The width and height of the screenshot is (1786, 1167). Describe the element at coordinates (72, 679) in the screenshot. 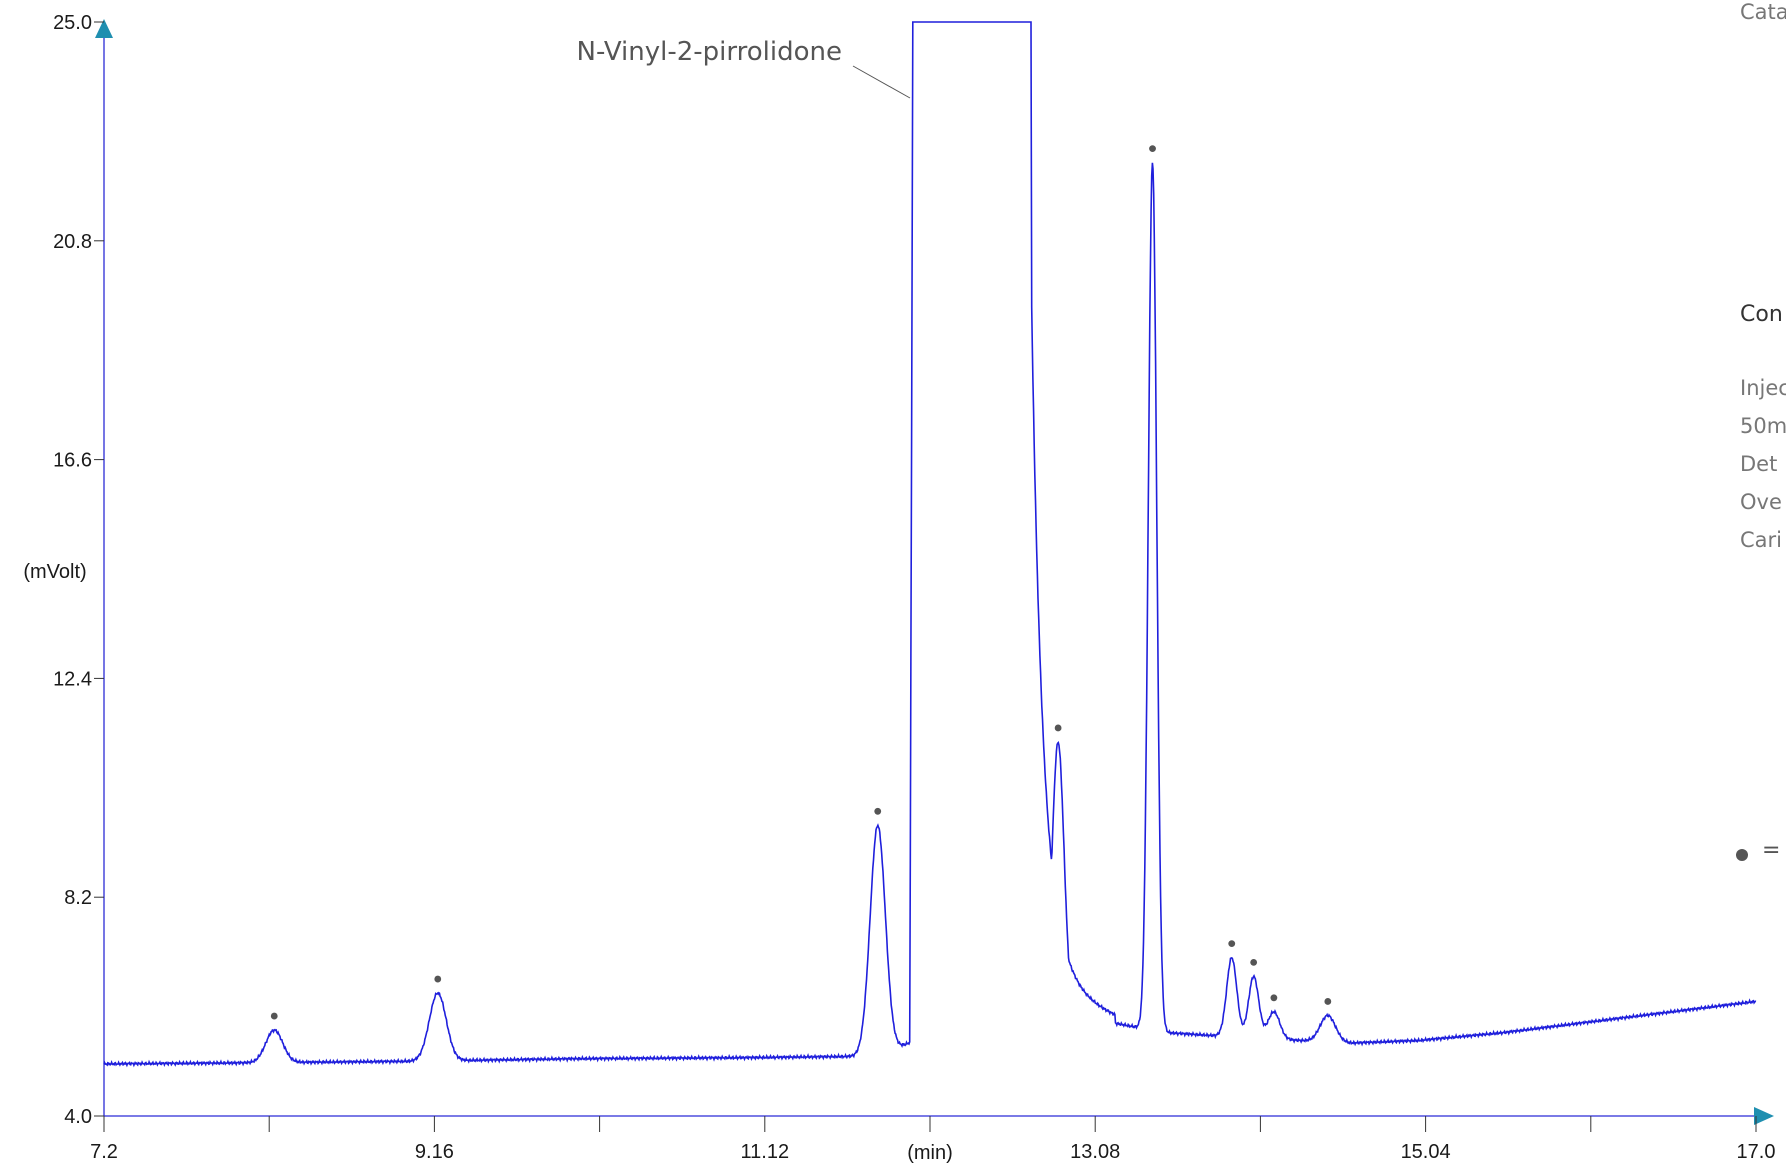

I see `y-tick-label: 12.4` at that location.